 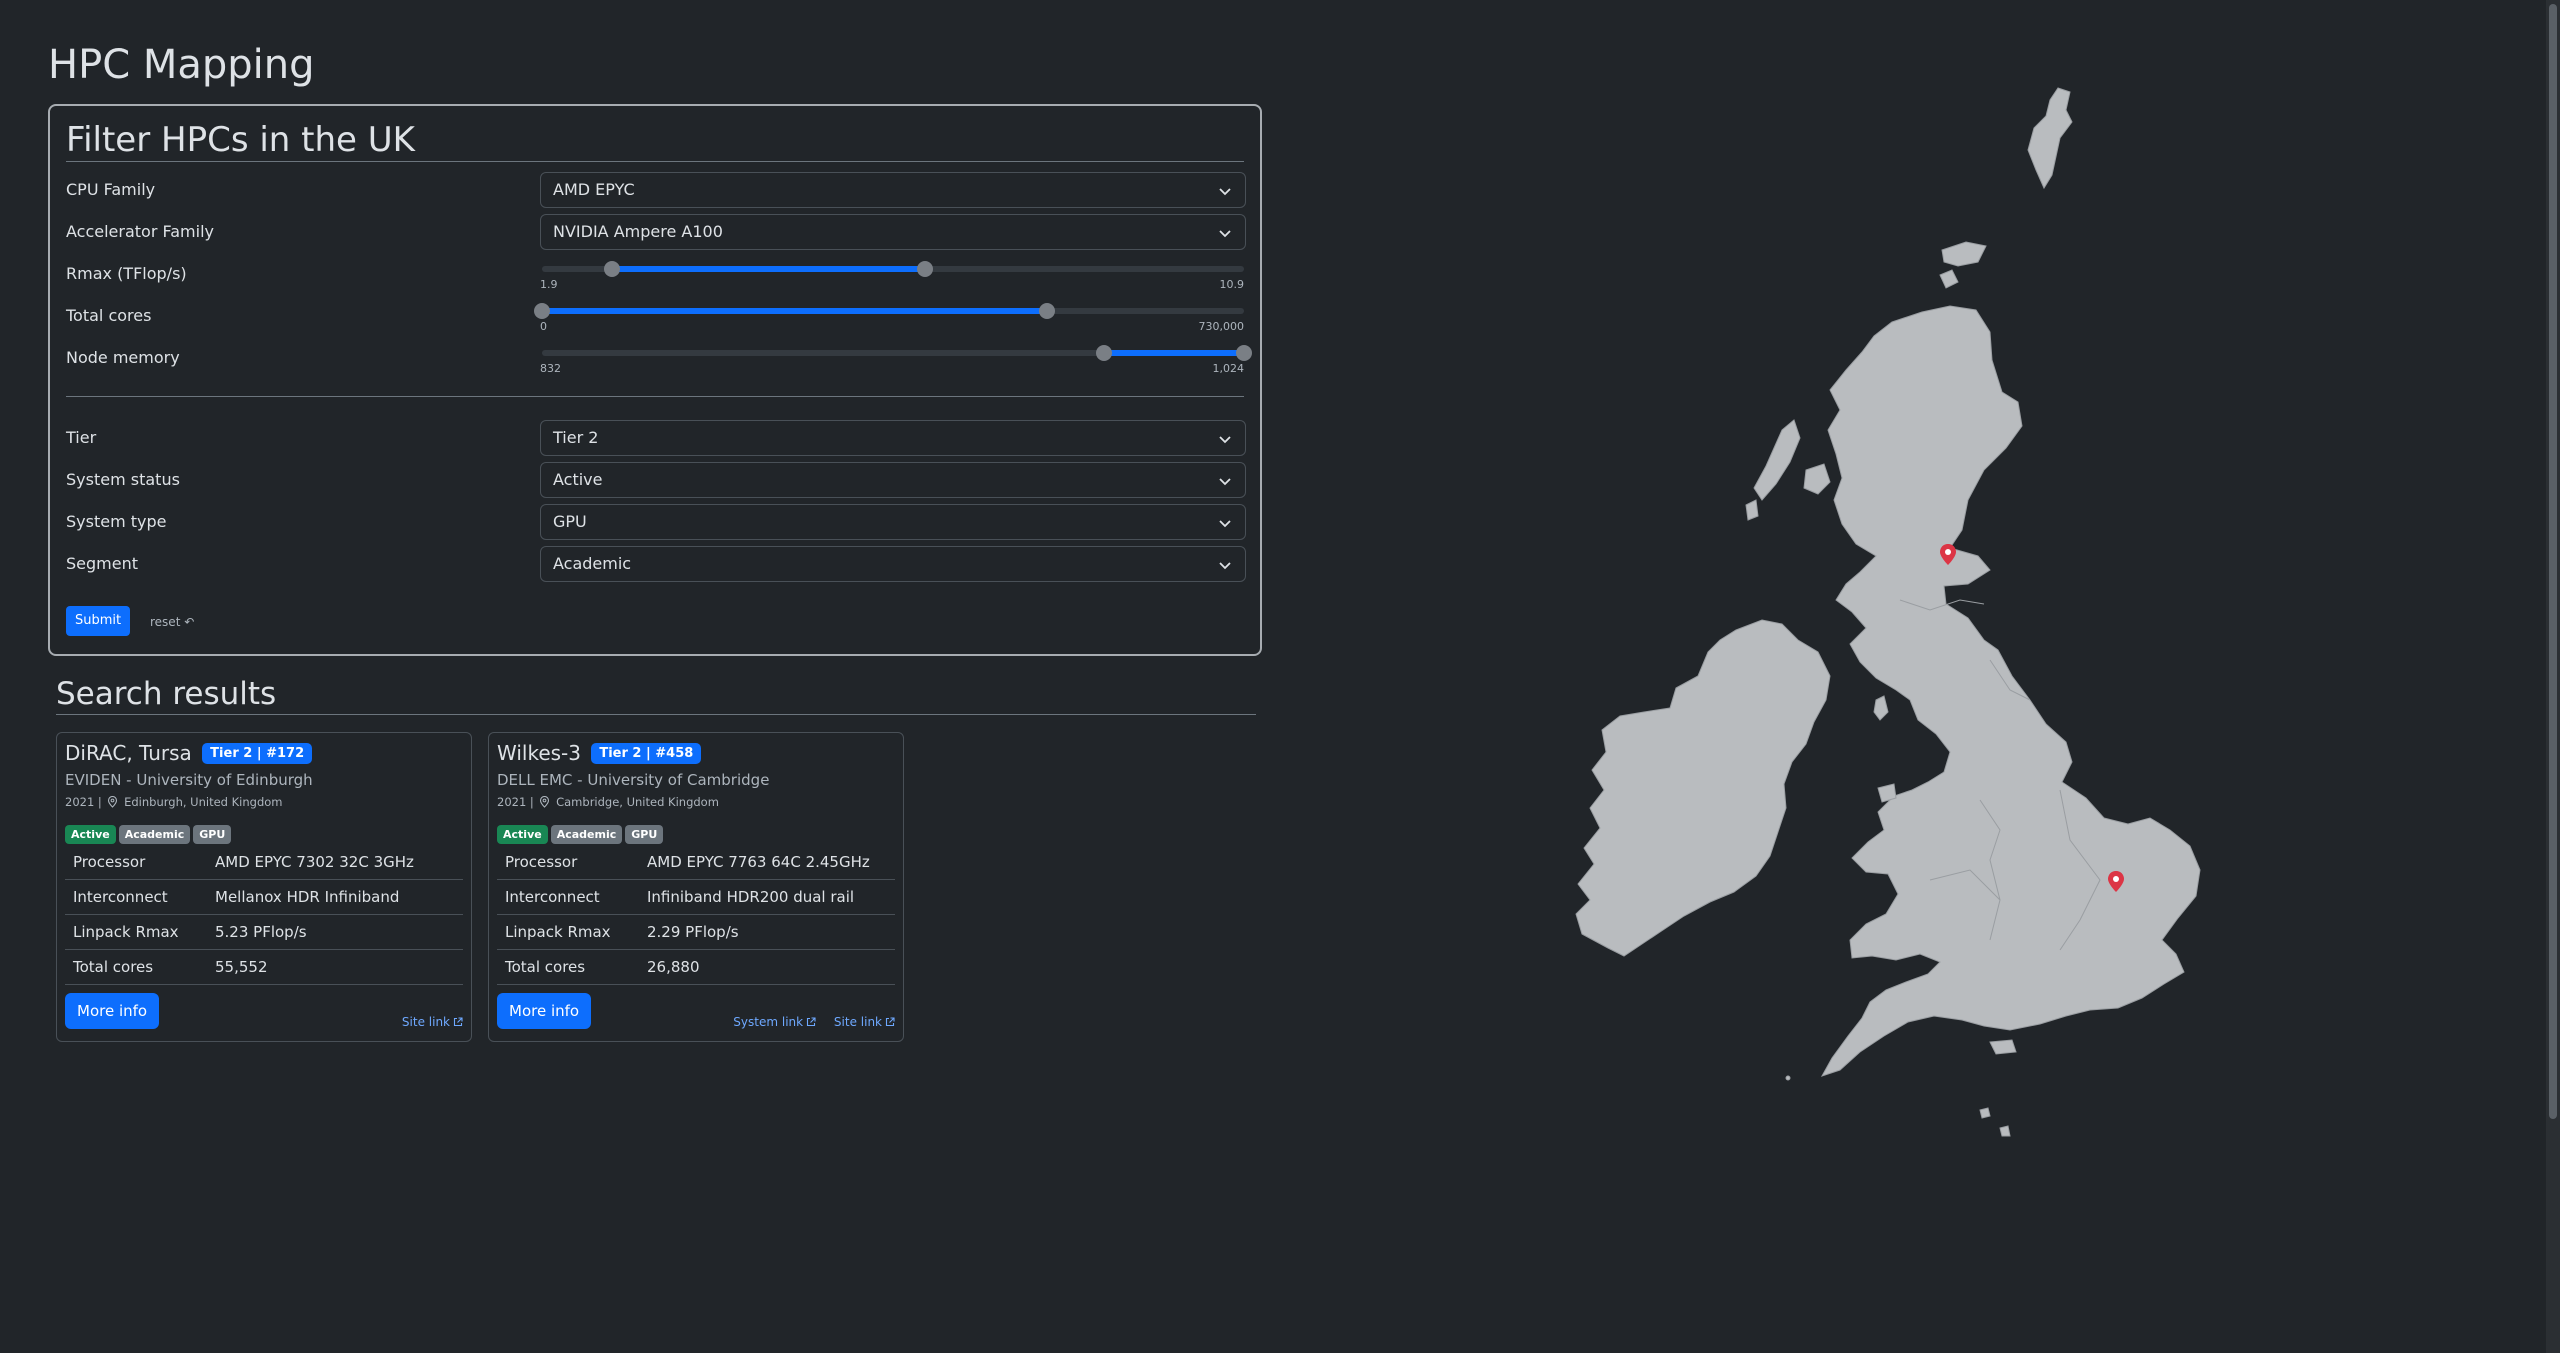 I want to click on card-title: DiRAC, Tursa Tier 2 | #172, so click(x=189, y=753).